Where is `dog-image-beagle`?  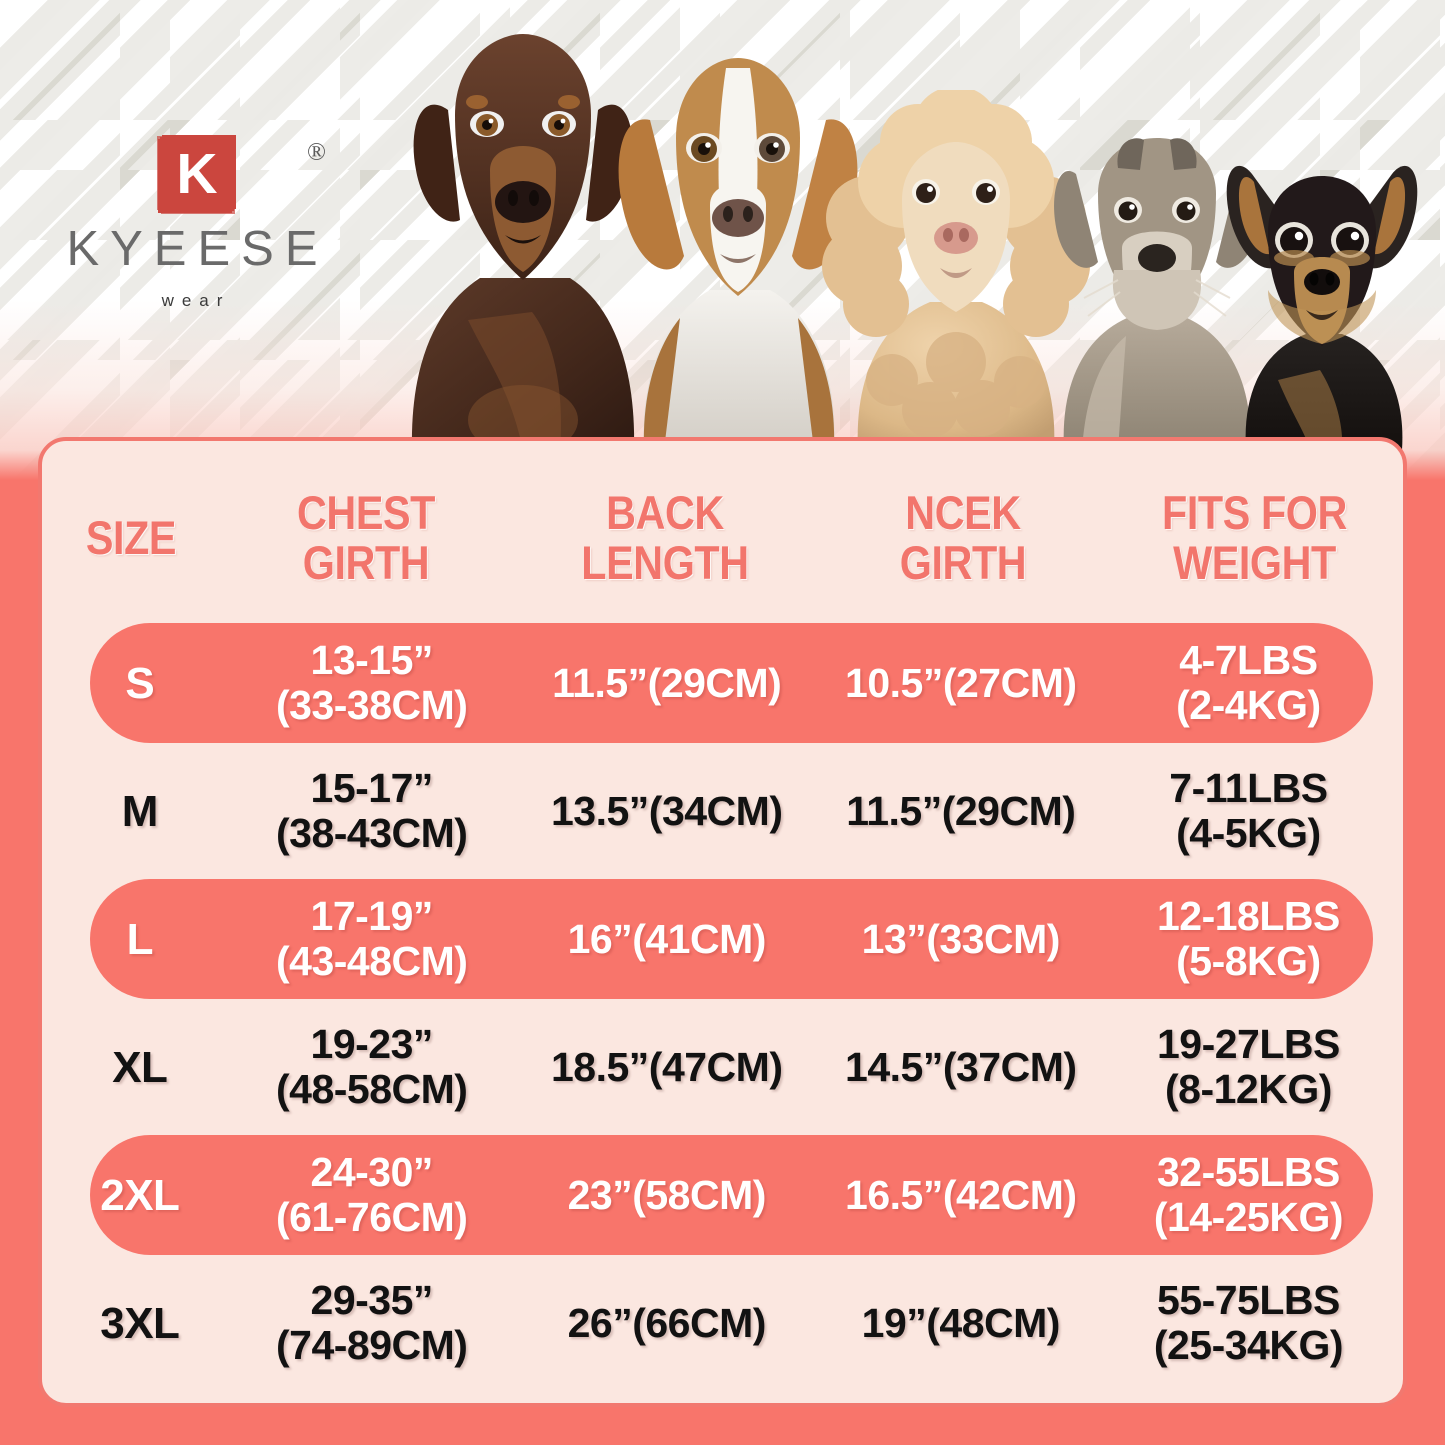
dog-image-beagle is located at coordinates (738, 254).